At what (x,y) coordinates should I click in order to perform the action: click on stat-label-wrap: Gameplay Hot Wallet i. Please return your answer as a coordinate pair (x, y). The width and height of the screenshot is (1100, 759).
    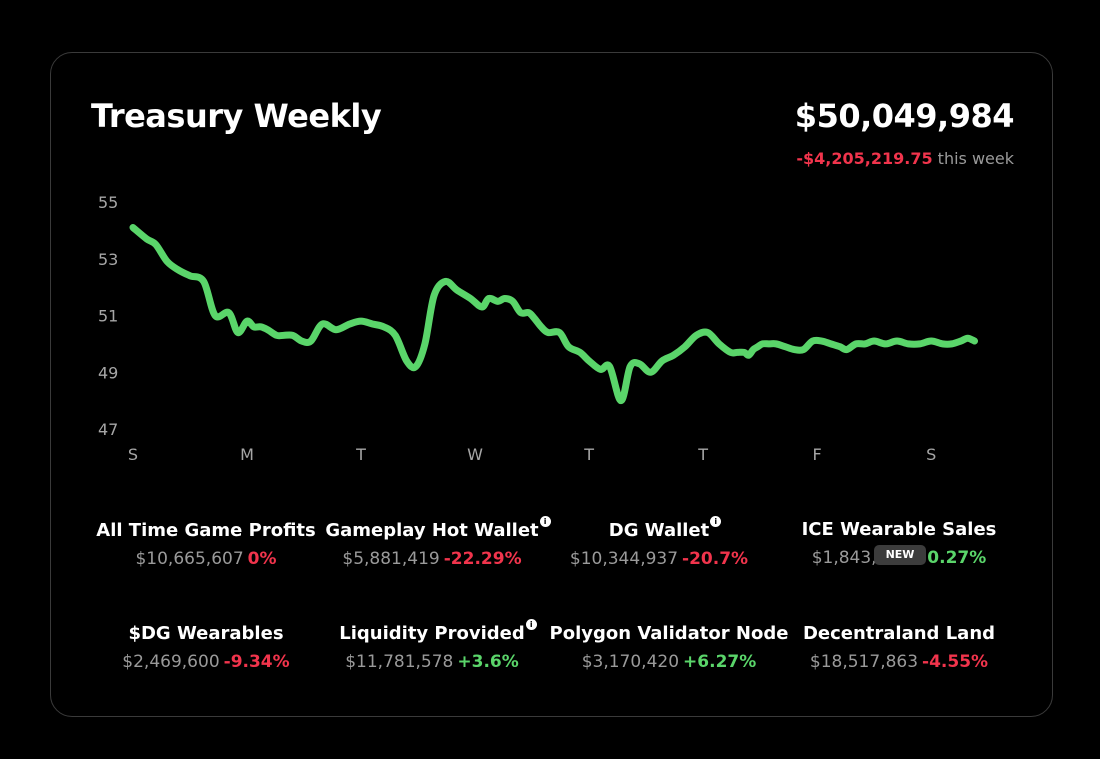
    Looking at the image, I should click on (438, 528).